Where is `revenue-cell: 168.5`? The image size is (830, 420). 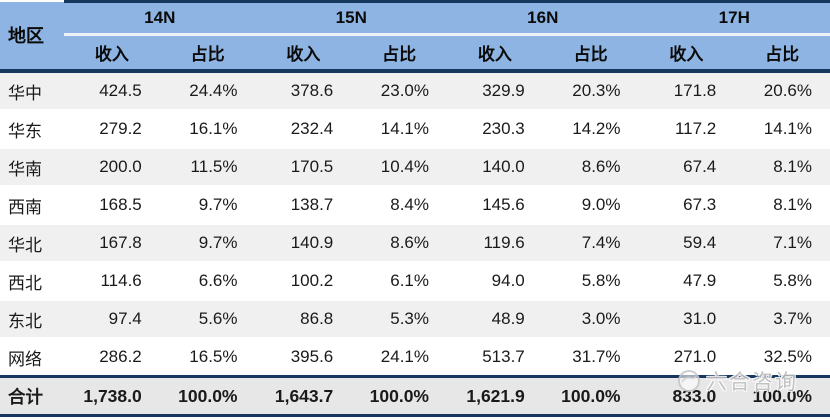 revenue-cell: 168.5 is located at coordinates (112, 204).